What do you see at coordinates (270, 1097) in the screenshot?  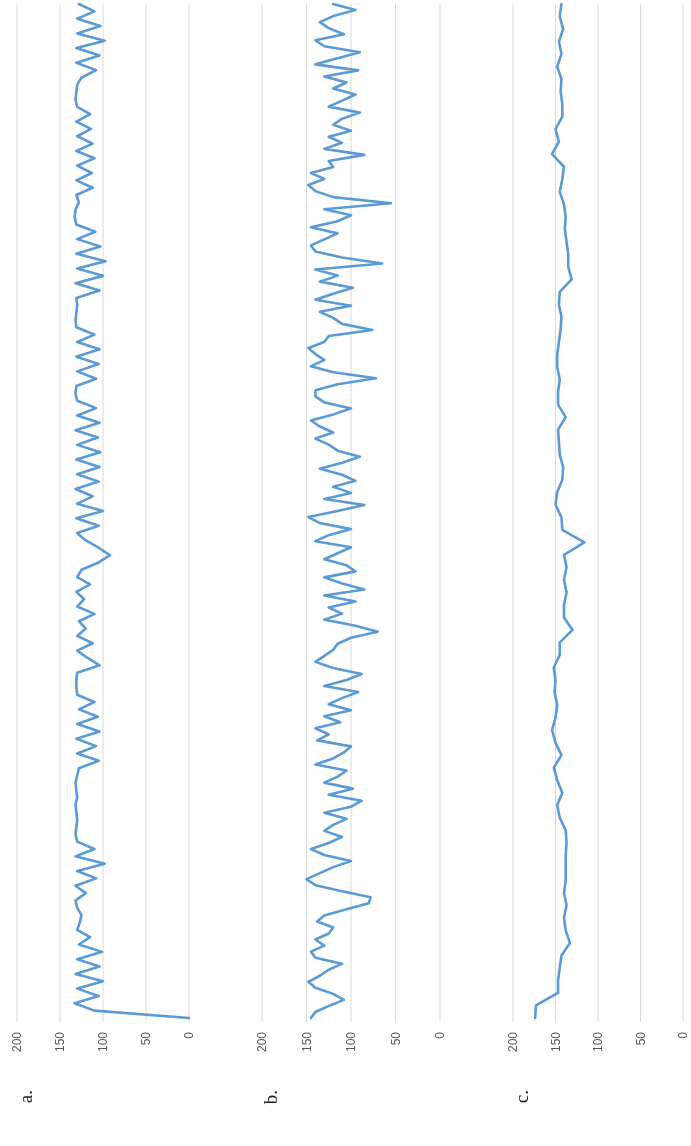 I see `text: b.` at bounding box center [270, 1097].